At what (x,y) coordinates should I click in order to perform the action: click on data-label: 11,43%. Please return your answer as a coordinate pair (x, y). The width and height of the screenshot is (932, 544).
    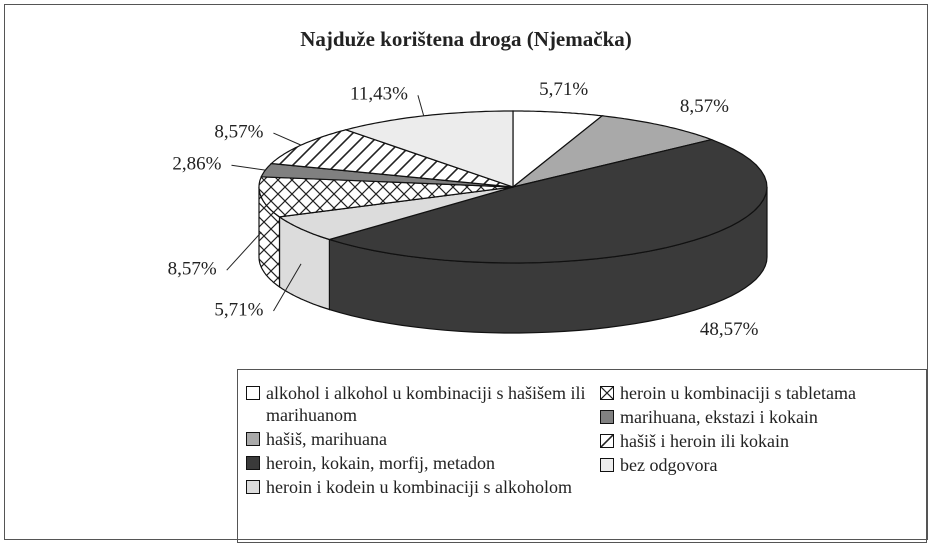
    Looking at the image, I should click on (379, 94).